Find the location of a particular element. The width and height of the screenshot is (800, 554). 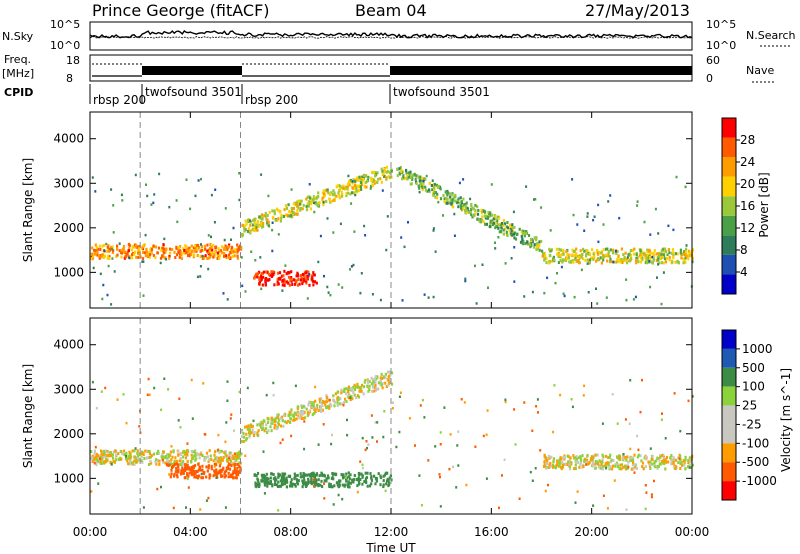

velocity-colorbar-label: Velocity [m s^-1] is located at coordinates (786, 420).